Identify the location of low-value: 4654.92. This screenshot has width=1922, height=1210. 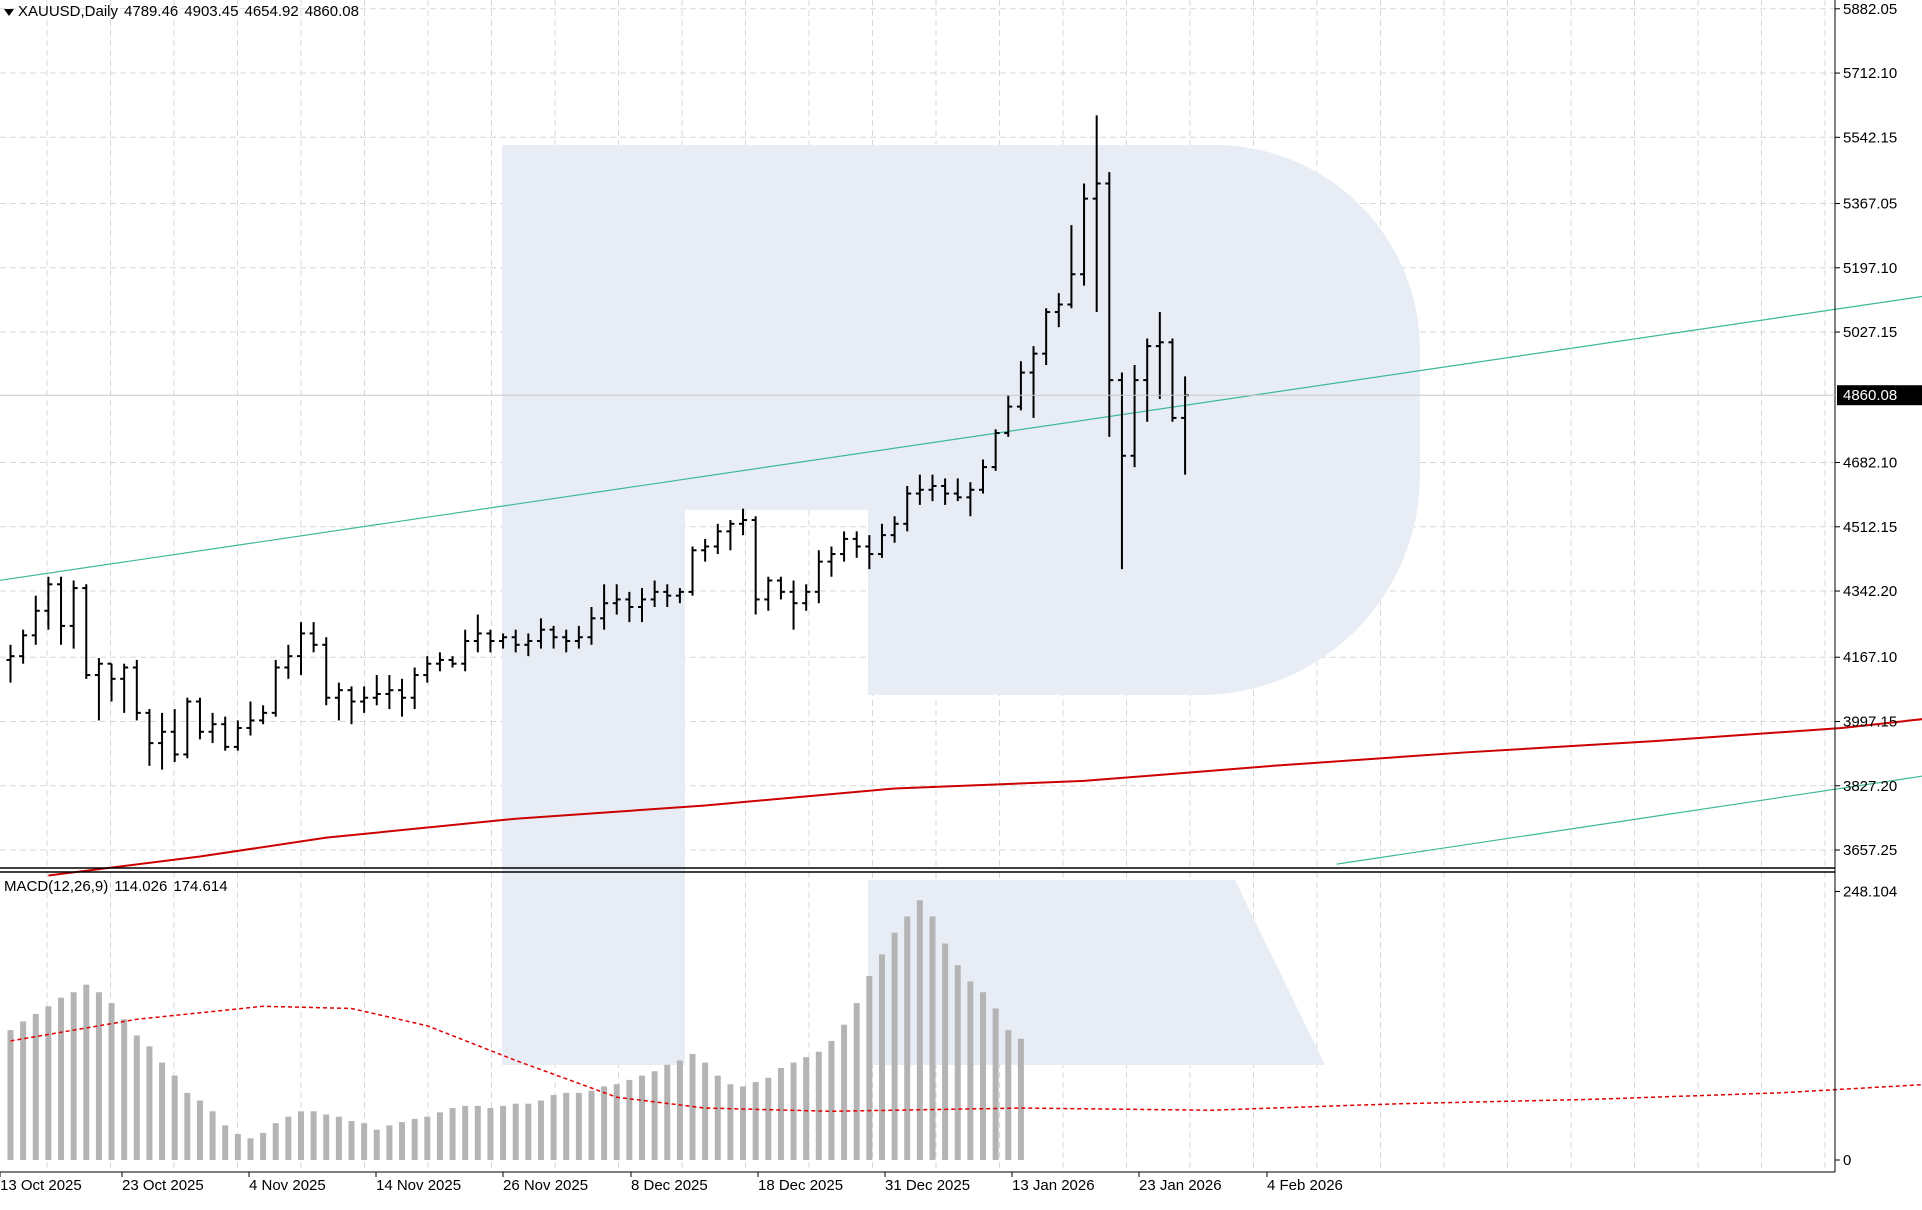
(271, 11).